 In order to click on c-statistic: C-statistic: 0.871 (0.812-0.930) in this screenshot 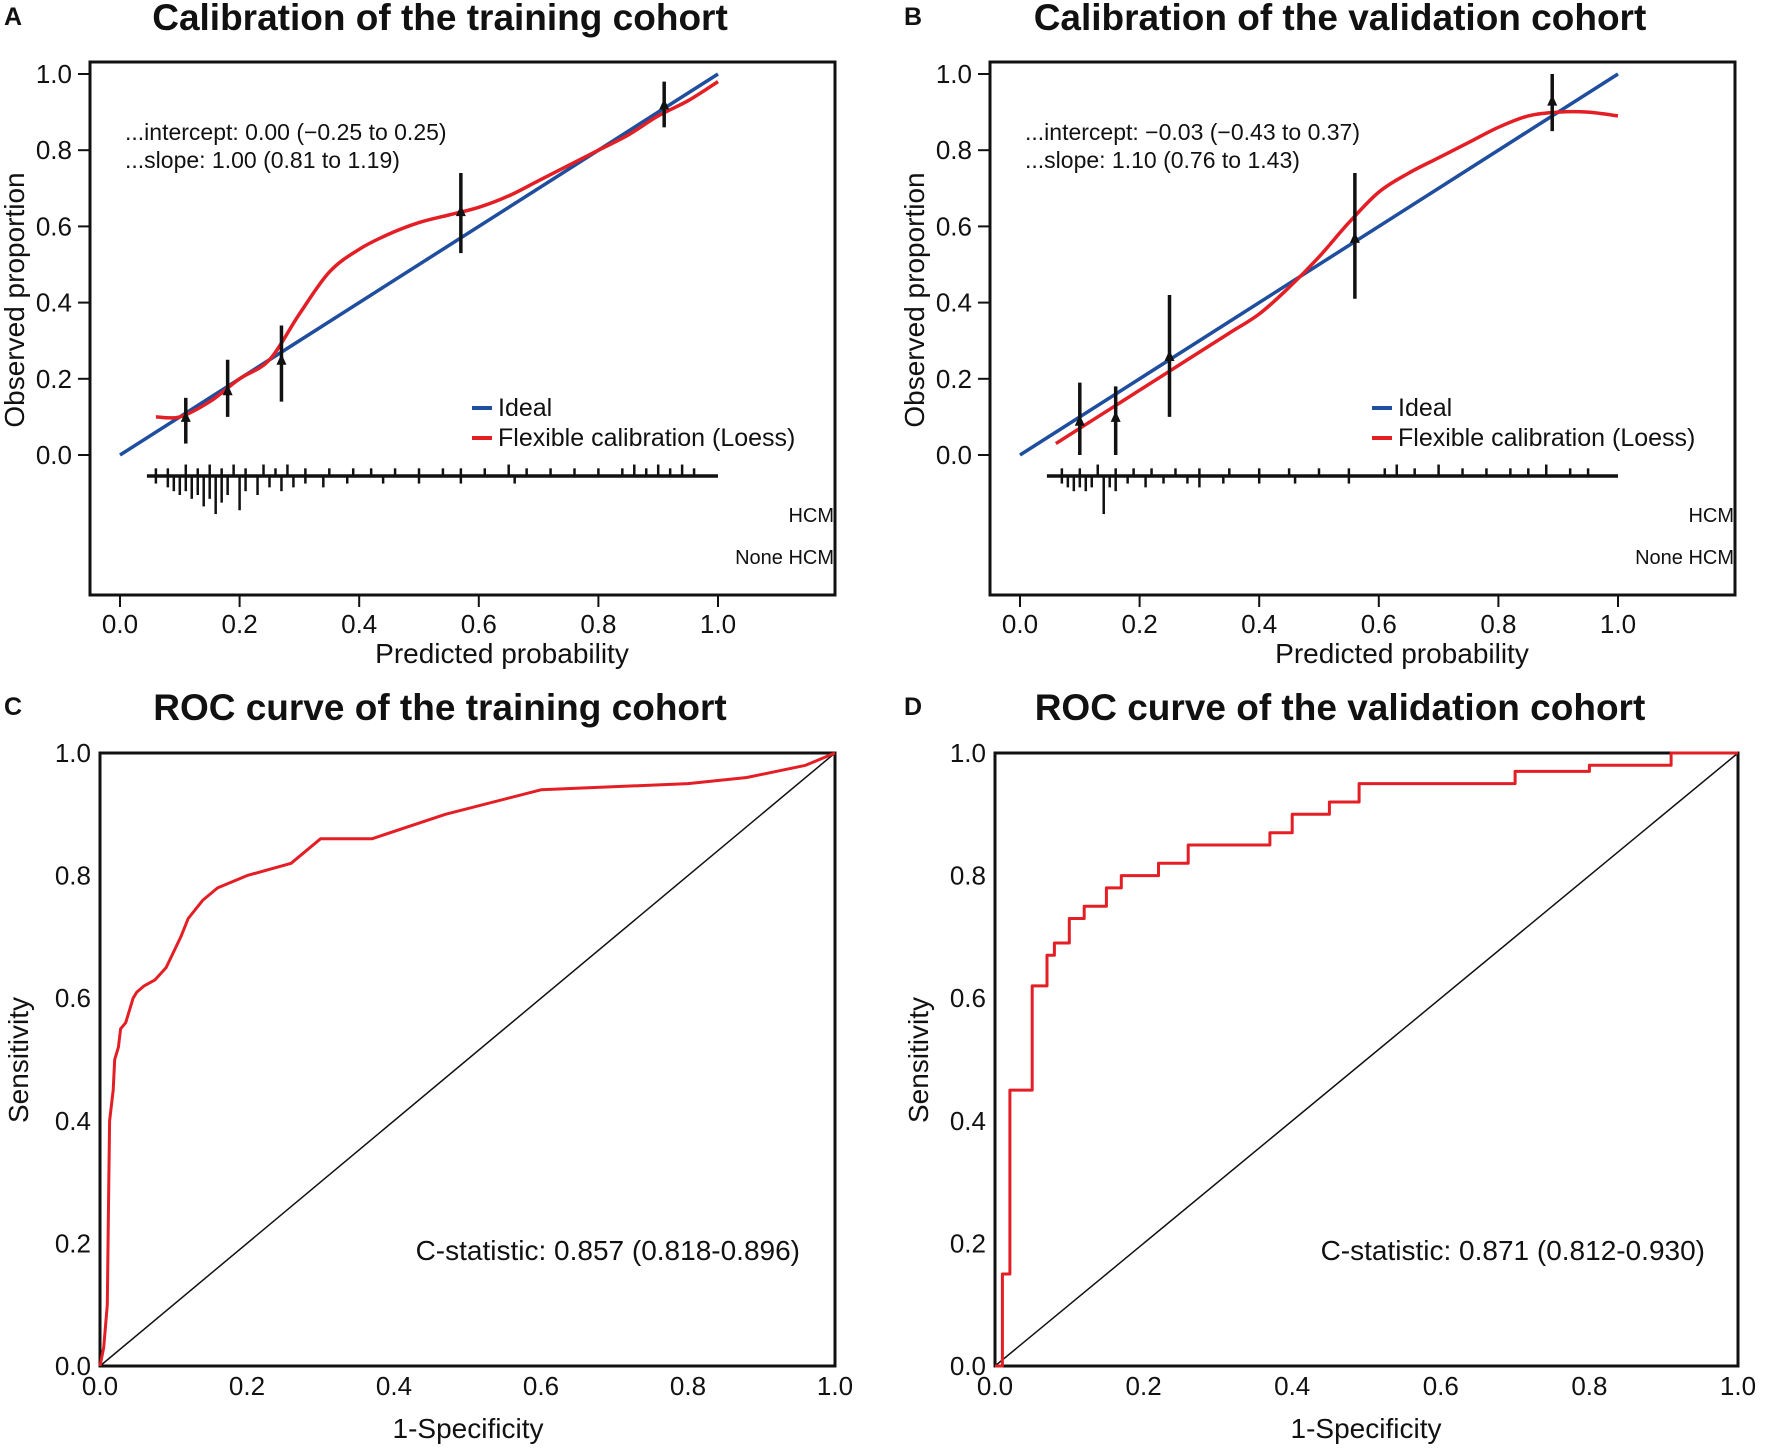, I will do `click(1513, 1250)`.